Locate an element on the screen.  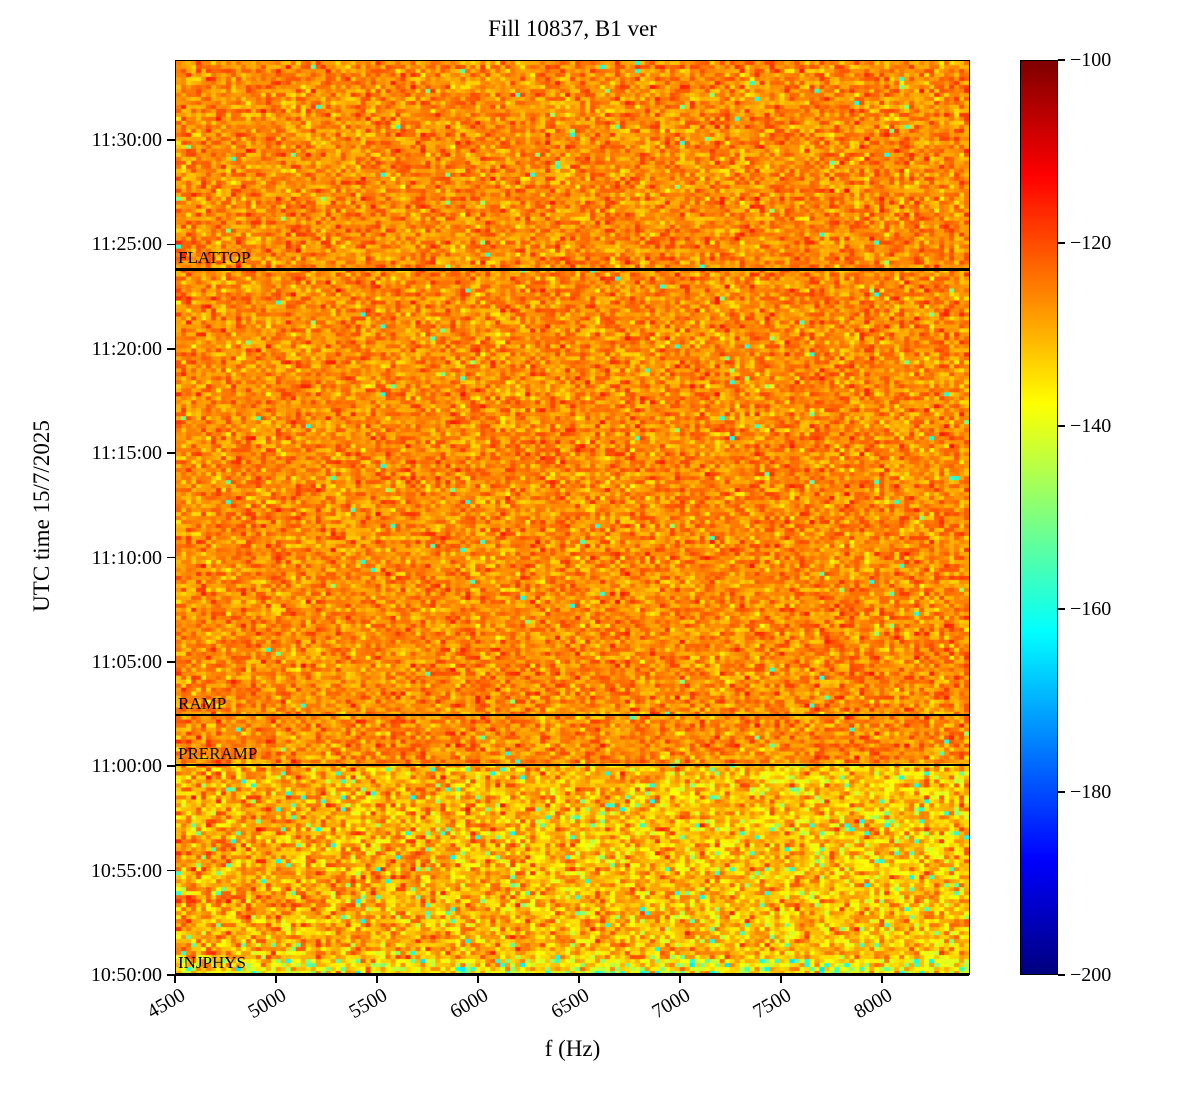
chart-title: Fill 10837, B1 ver is located at coordinates (572, 28).